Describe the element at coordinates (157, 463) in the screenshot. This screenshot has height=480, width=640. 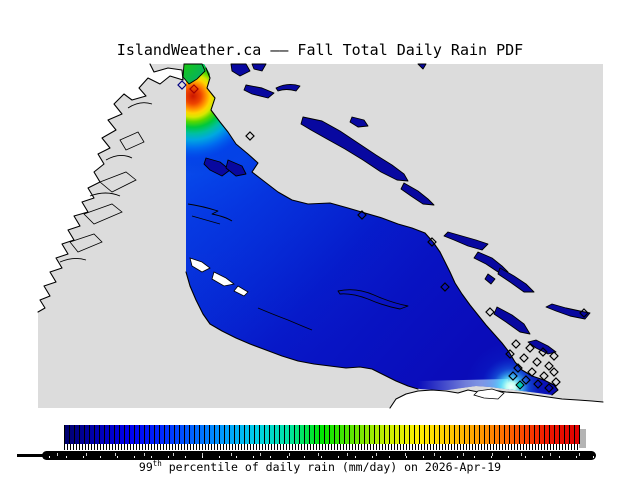
I see `caption-ordinal-suffix: th` at that location.